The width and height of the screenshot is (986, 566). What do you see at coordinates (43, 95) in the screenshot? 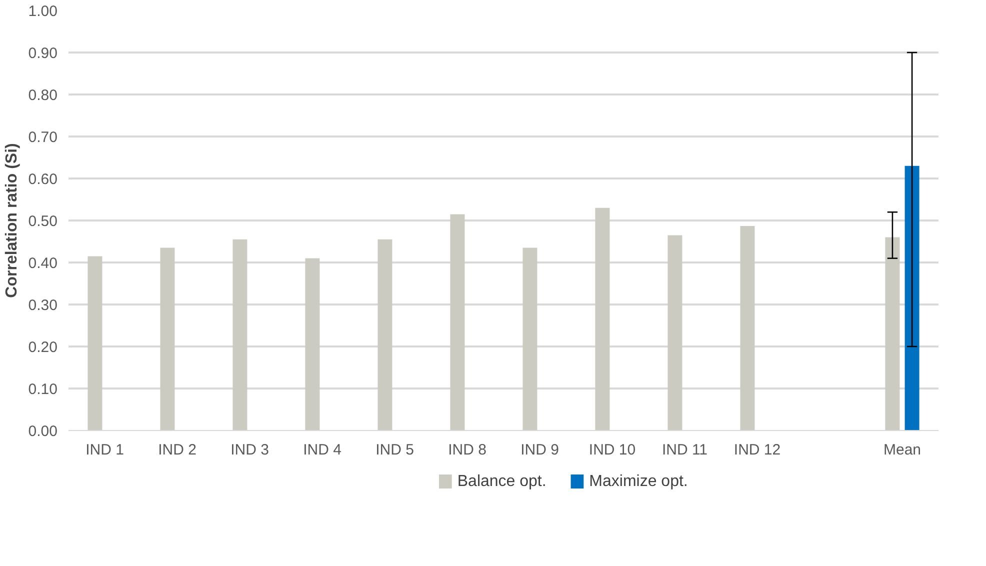
I see `y-tick-label: 0.80` at bounding box center [43, 95].